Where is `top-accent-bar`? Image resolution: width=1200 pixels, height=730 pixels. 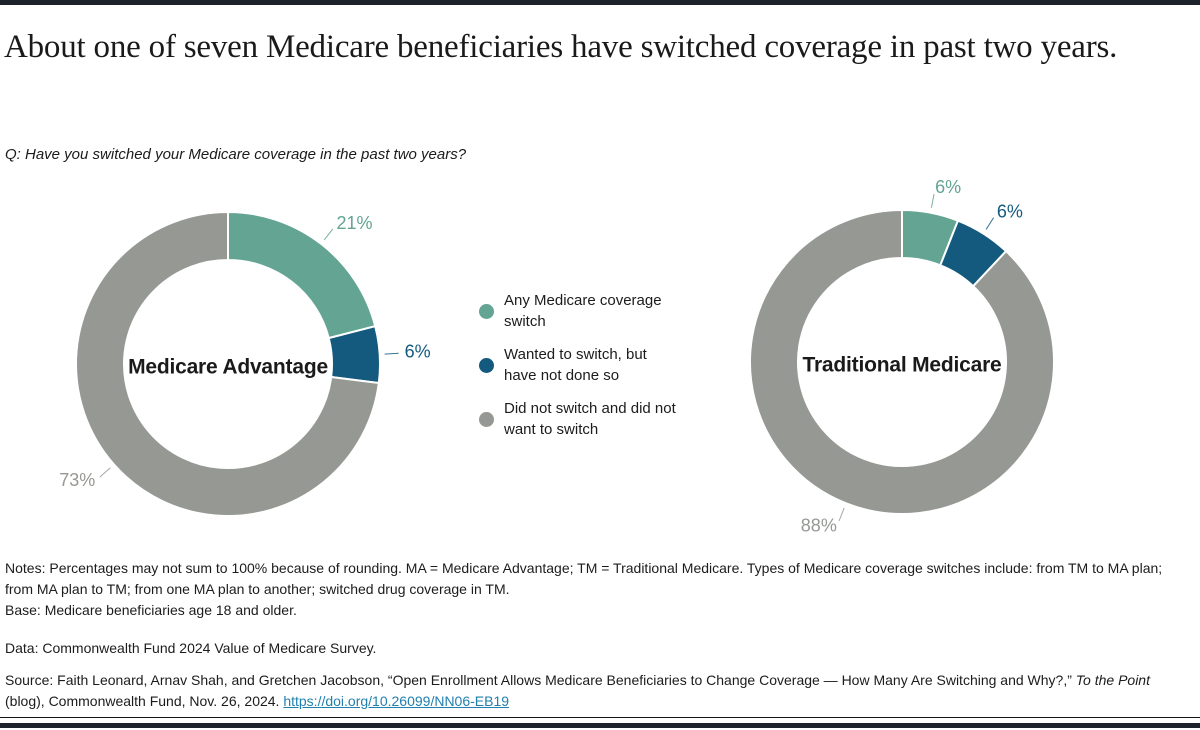
top-accent-bar is located at coordinates (600, 2).